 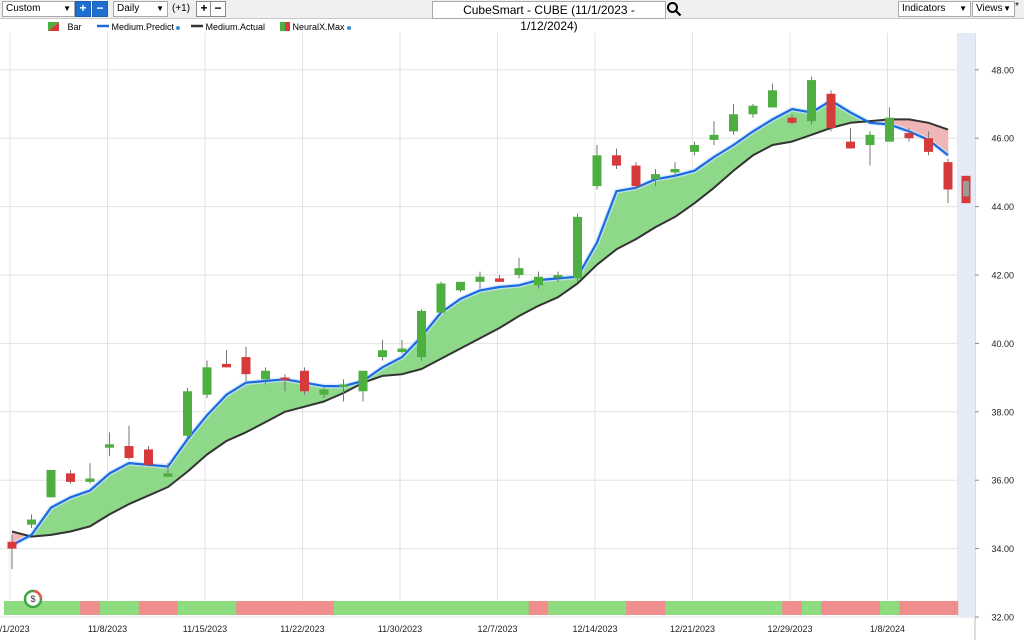 I want to click on symbol-title-field: CubeSmart - CUBE (11/1/2023 - 1/12/2024), so click(x=549, y=17).